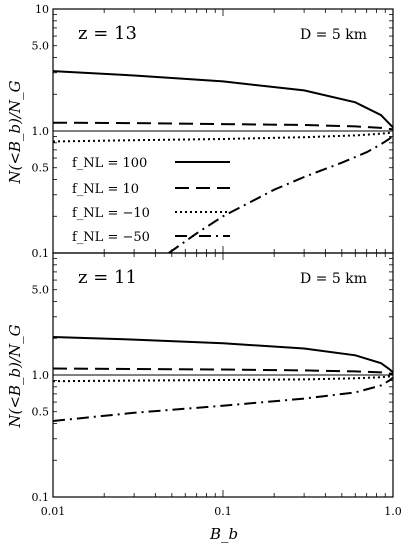  I want to click on legend: f_NL = 100 f_NL = 10 f_NL = −10 f_NL = −50, so click(151, 200).